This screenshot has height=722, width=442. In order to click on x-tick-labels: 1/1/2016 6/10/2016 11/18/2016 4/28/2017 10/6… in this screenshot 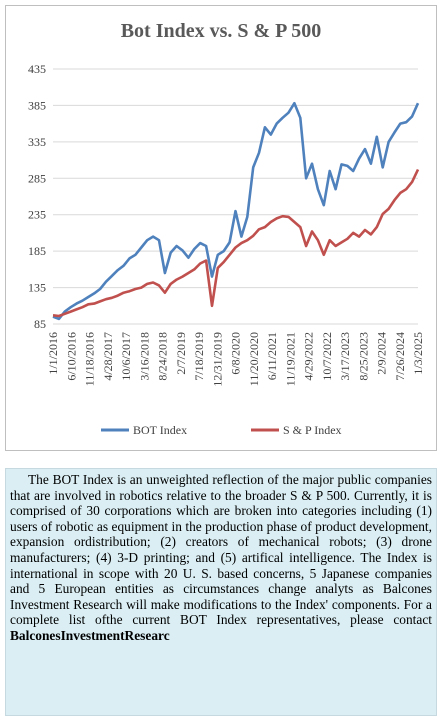, I will do `click(235, 359)`.